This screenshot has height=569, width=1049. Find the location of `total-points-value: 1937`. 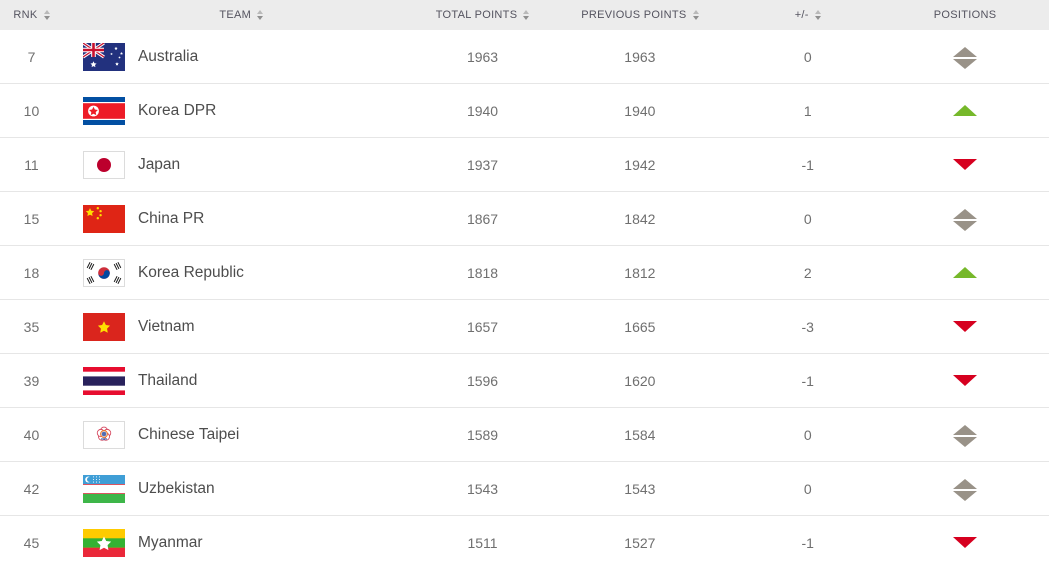

total-points-value: 1937 is located at coordinates (482, 164).